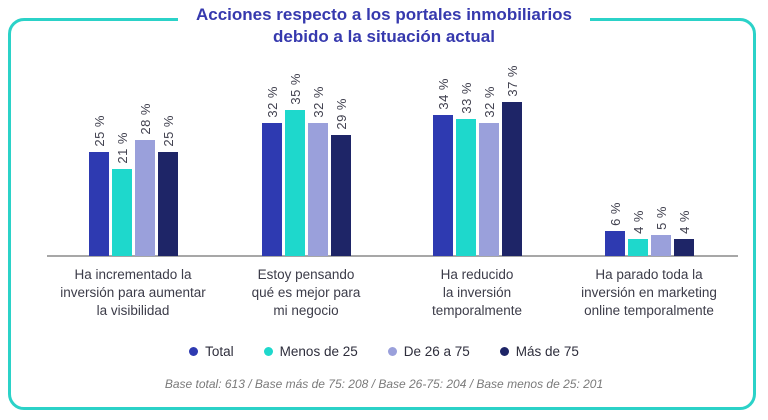 The width and height of the screenshot is (768, 420). I want to click on bar-value-label: 35 %, so click(295, 89).